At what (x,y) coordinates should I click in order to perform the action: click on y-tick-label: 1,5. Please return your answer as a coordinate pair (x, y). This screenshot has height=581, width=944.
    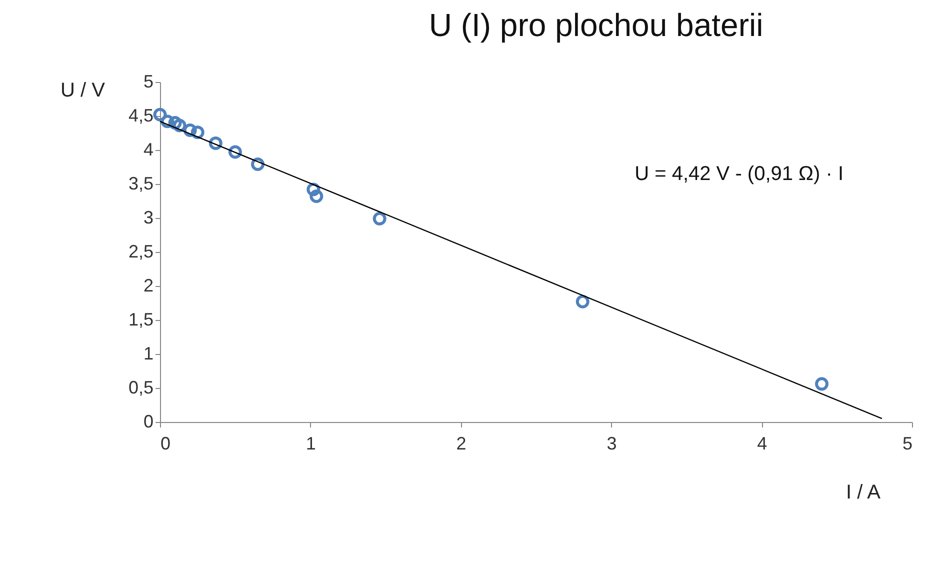
    Looking at the image, I should click on (141, 320).